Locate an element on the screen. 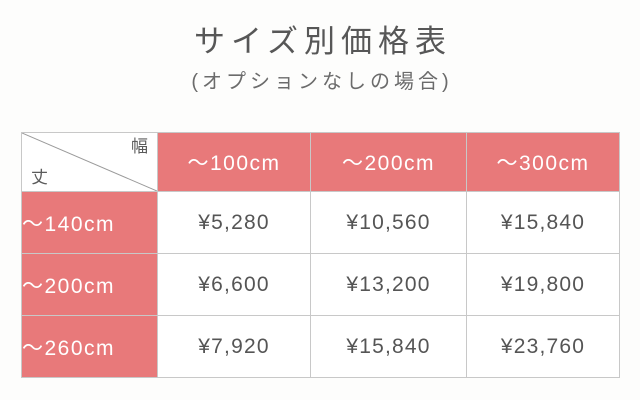 This screenshot has height=400, width=640. price-cell-r1c1: ¥5,280 is located at coordinates (234, 222).